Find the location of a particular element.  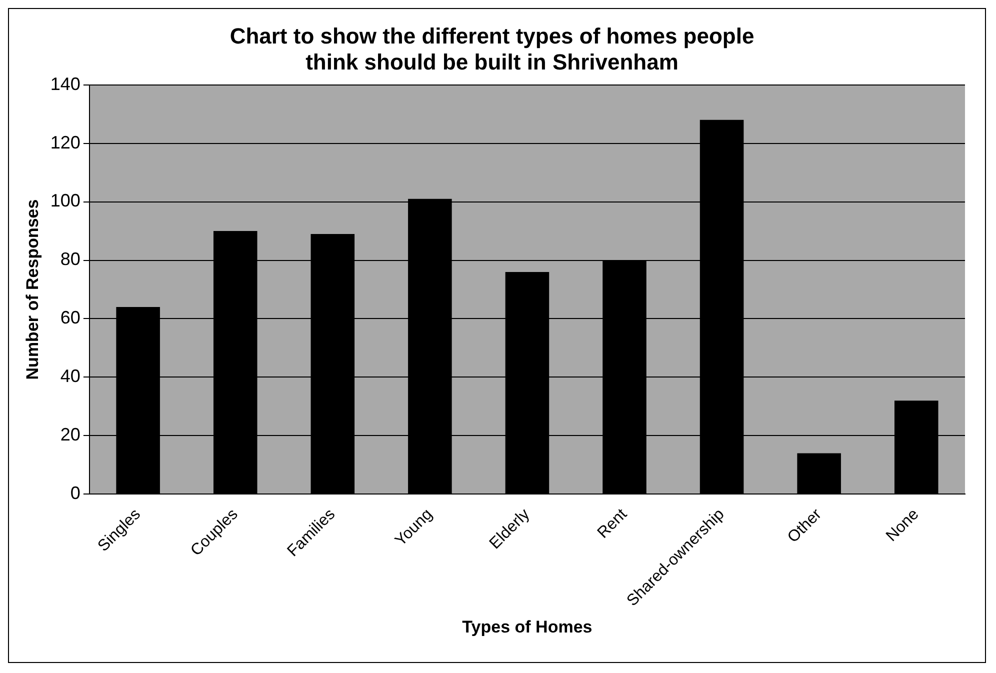

y-tick-label: 0 is located at coordinates (75, 493).